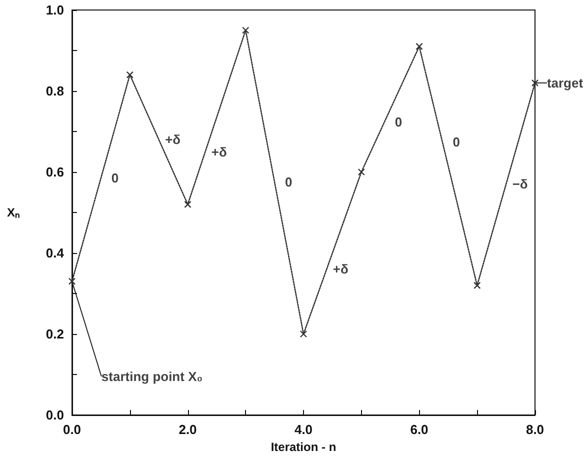  I want to click on annotation: −δ, so click(520, 184).